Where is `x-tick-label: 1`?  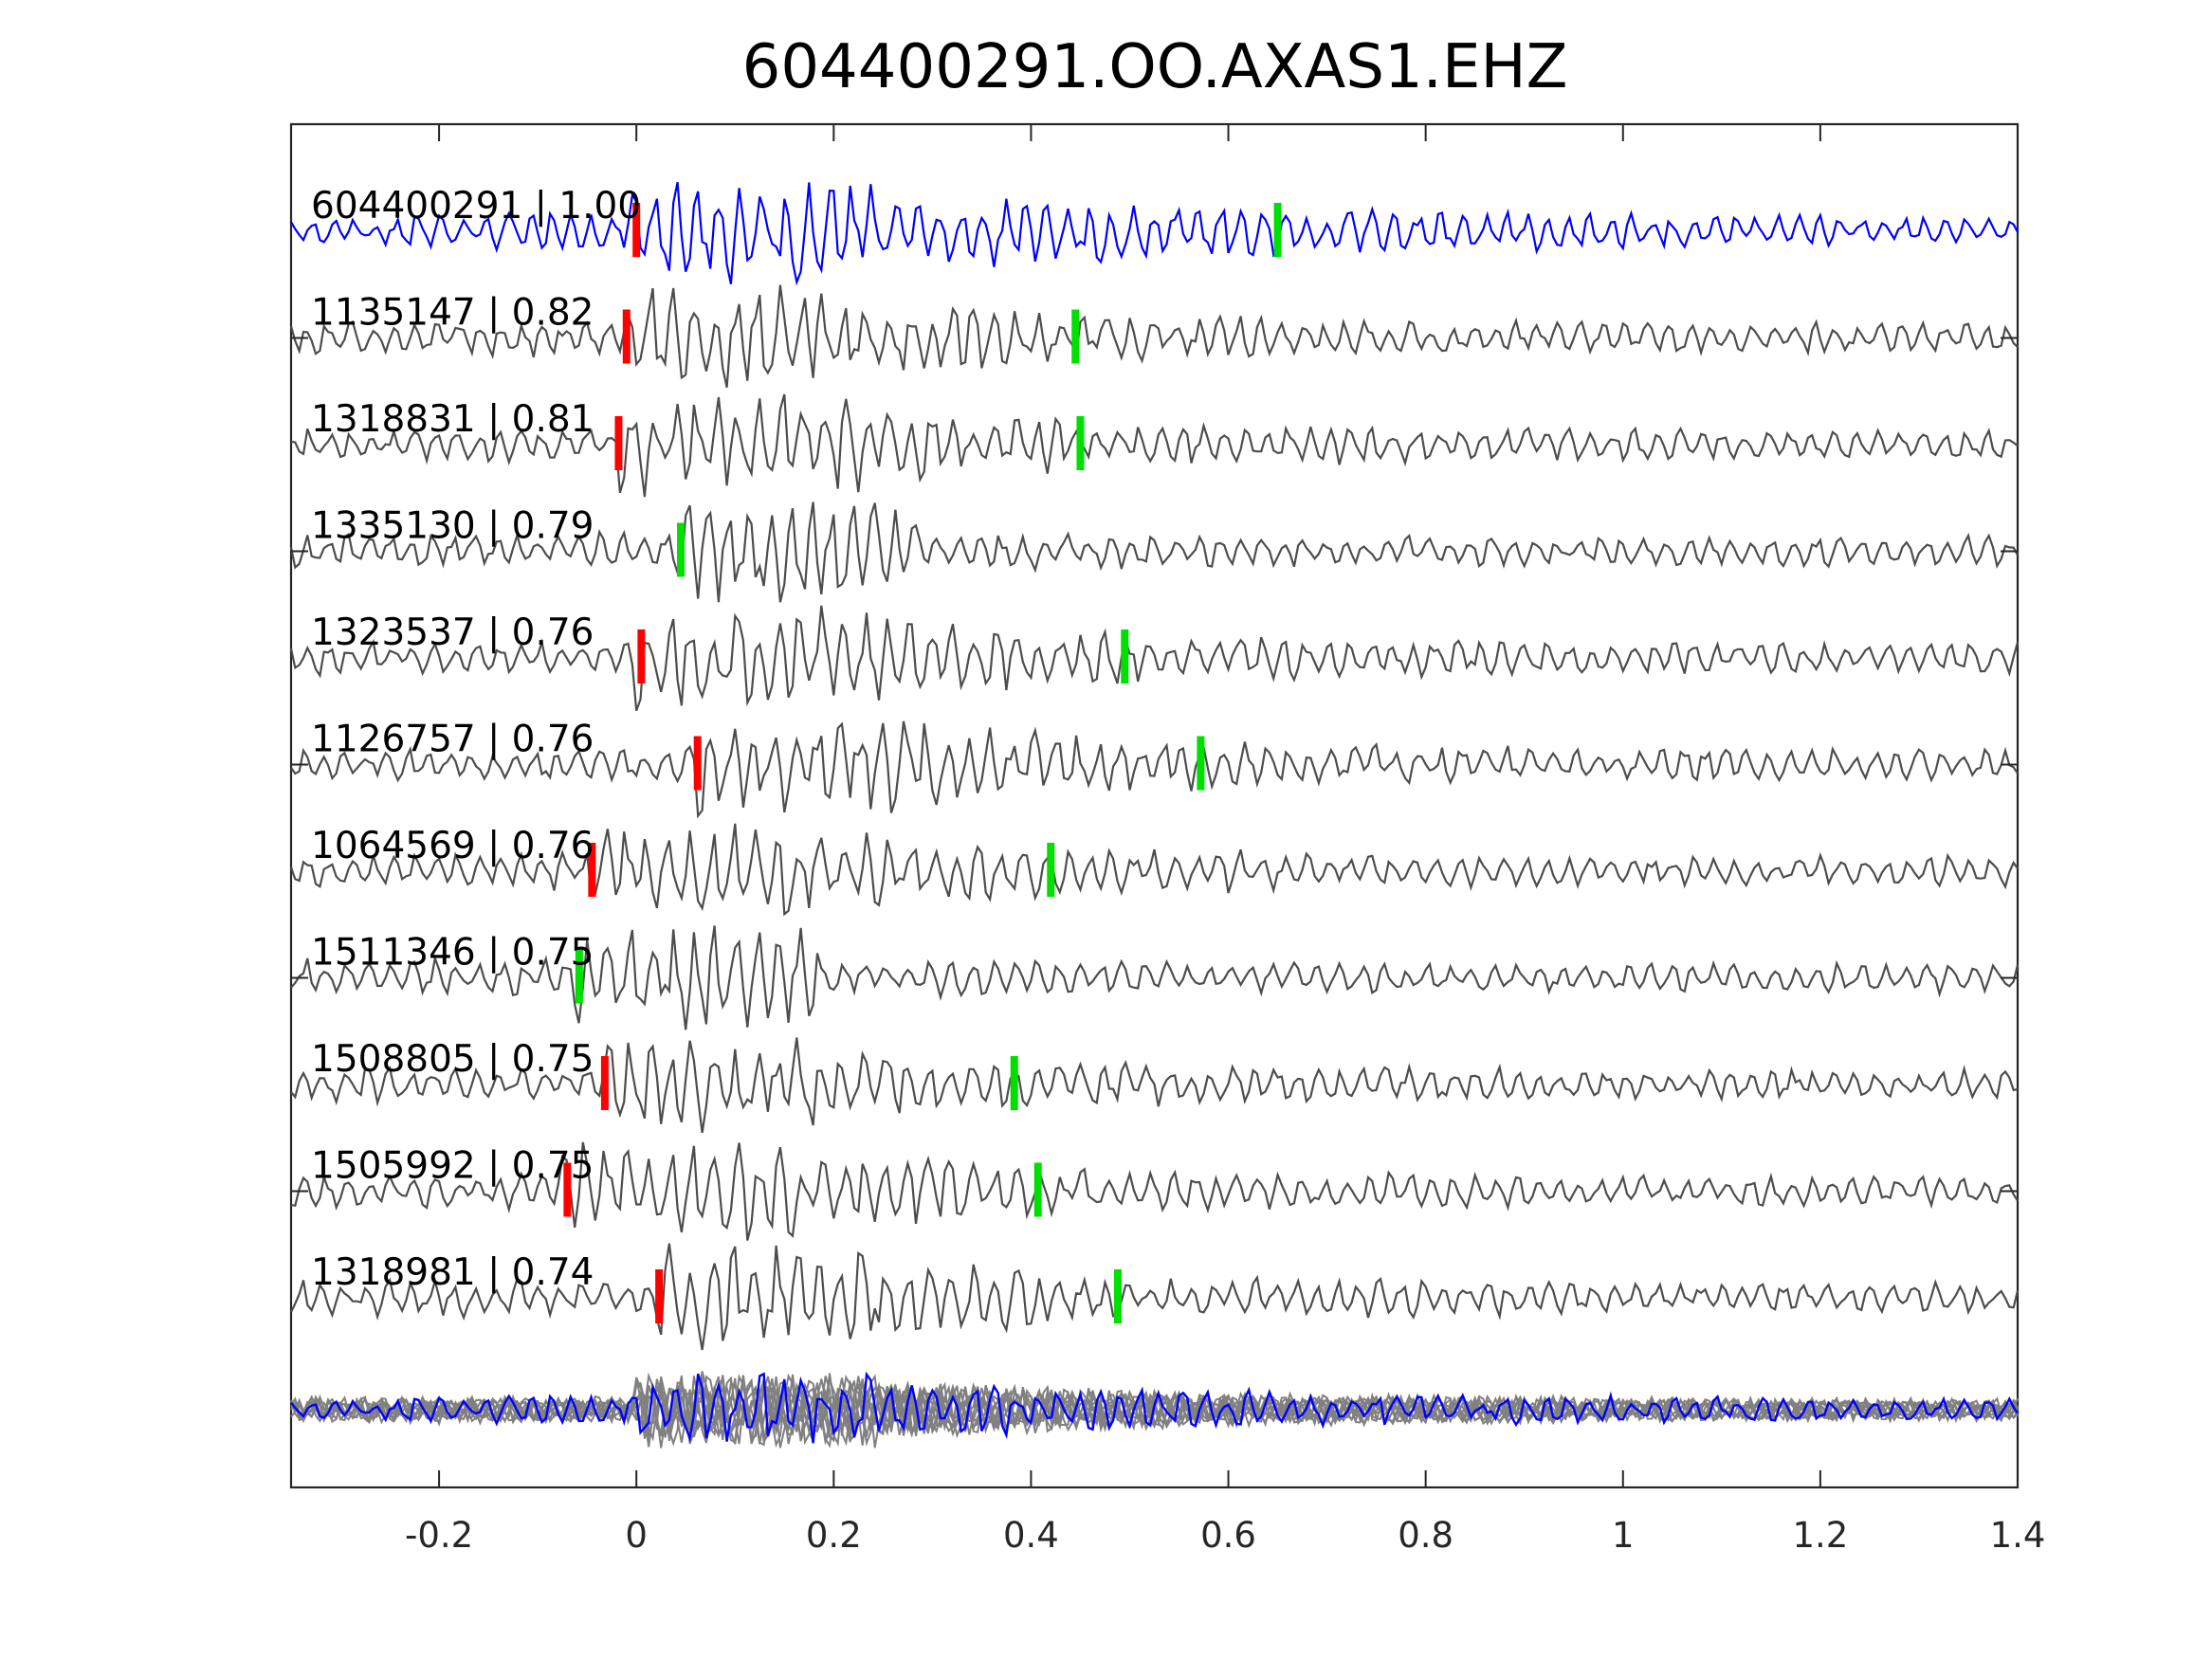 x-tick-label: 1 is located at coordinates (1623, 1535).